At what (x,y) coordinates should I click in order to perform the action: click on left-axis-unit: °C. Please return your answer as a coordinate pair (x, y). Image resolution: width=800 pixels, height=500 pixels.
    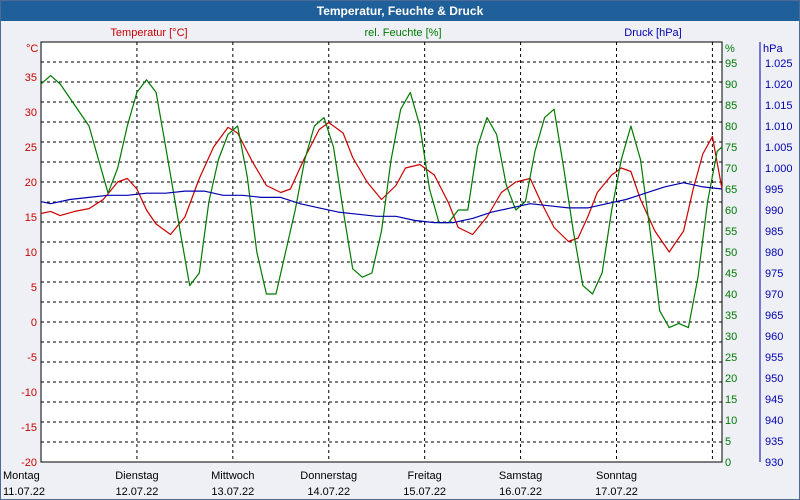
    Looking at the image, I should click on (32, 49).